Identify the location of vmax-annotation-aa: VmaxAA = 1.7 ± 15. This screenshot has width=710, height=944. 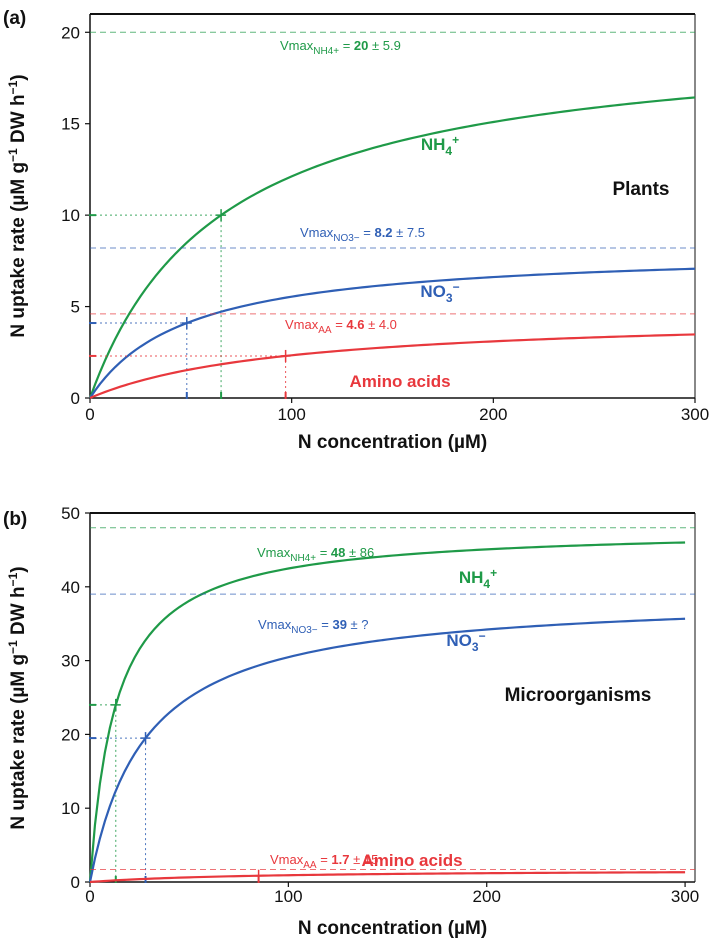
(324, 861).